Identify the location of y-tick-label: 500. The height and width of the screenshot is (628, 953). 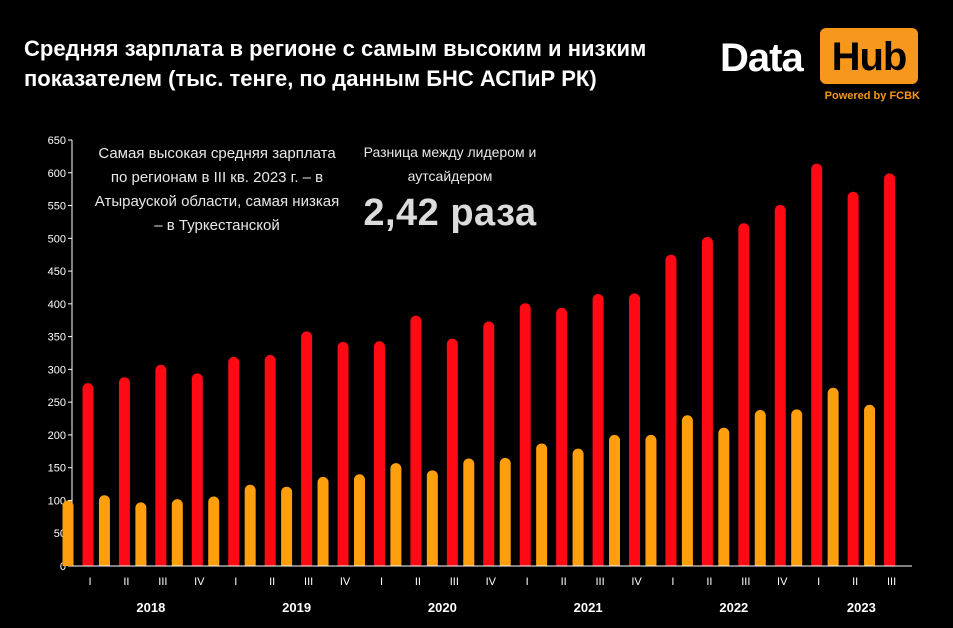
(57, 239).